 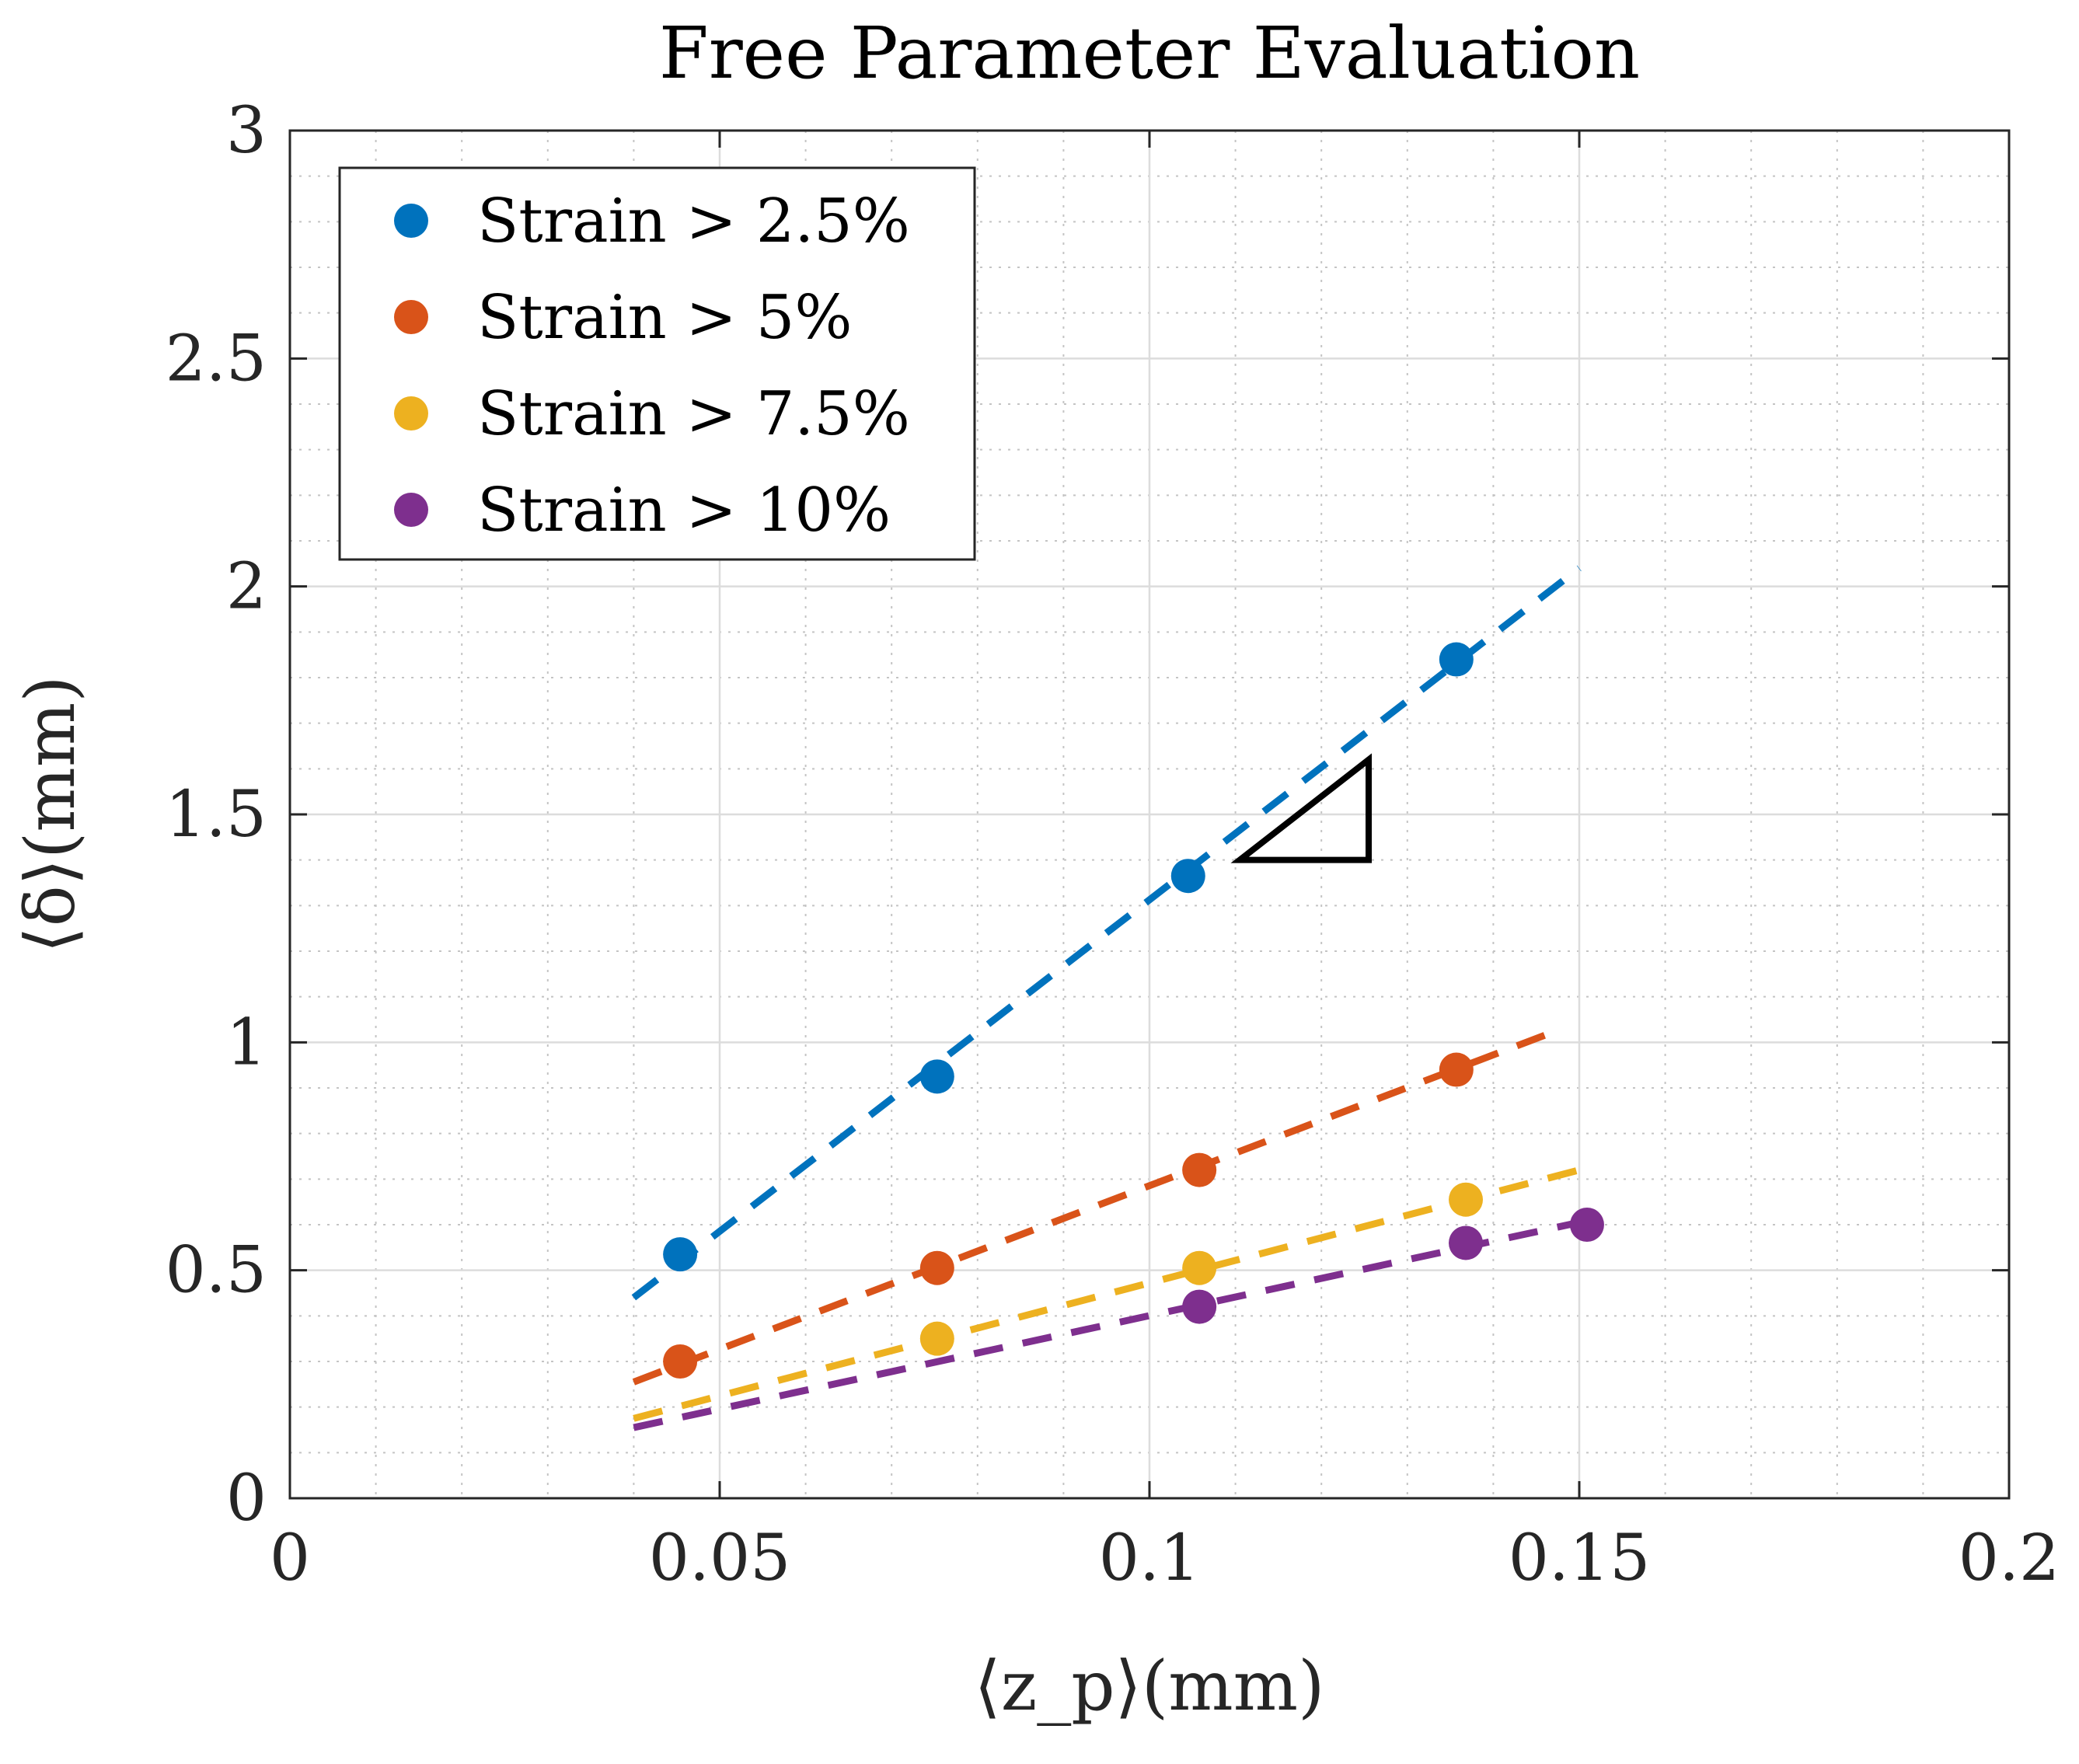 I want to click on x-tick-label: 0.1, so click(x=1149, y=1558).